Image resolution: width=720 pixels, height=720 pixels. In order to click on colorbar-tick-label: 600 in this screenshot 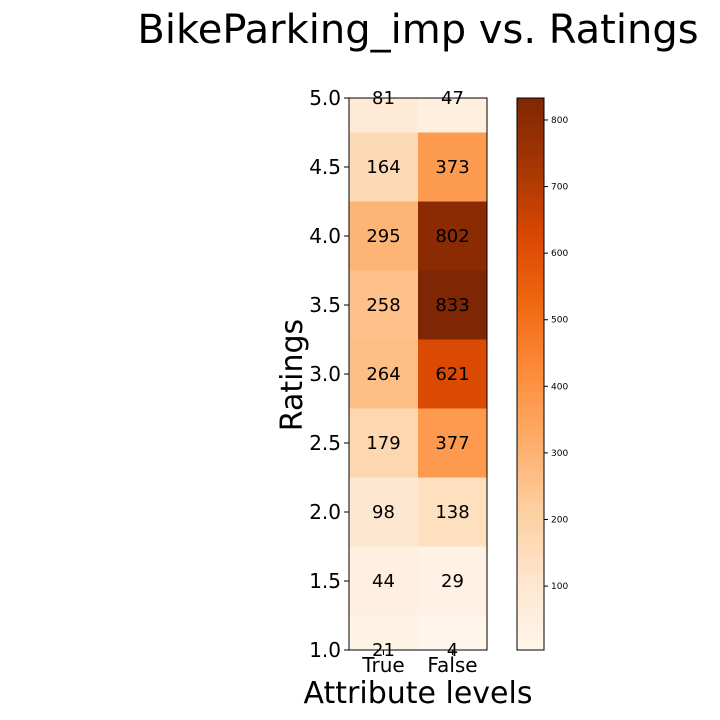, I will do `click(559, 254)`.